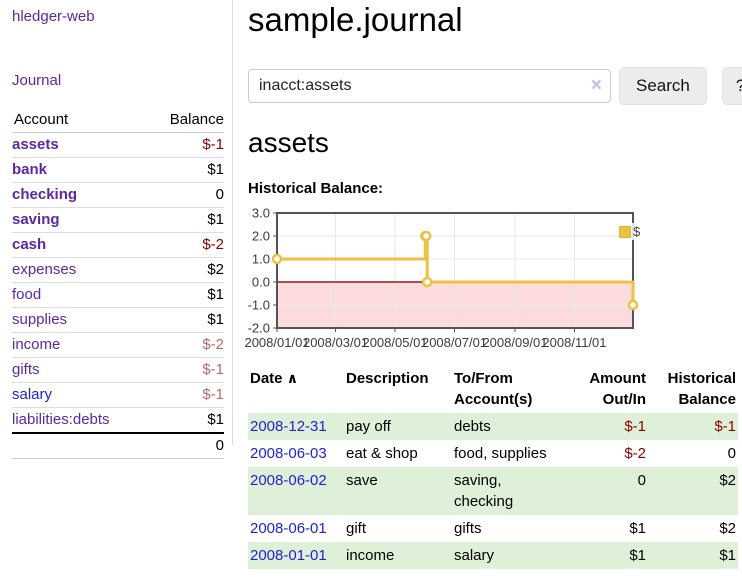  Describe the element at coordinates (731, 86) in the screenshot. I see `help-button: ?` at that location.